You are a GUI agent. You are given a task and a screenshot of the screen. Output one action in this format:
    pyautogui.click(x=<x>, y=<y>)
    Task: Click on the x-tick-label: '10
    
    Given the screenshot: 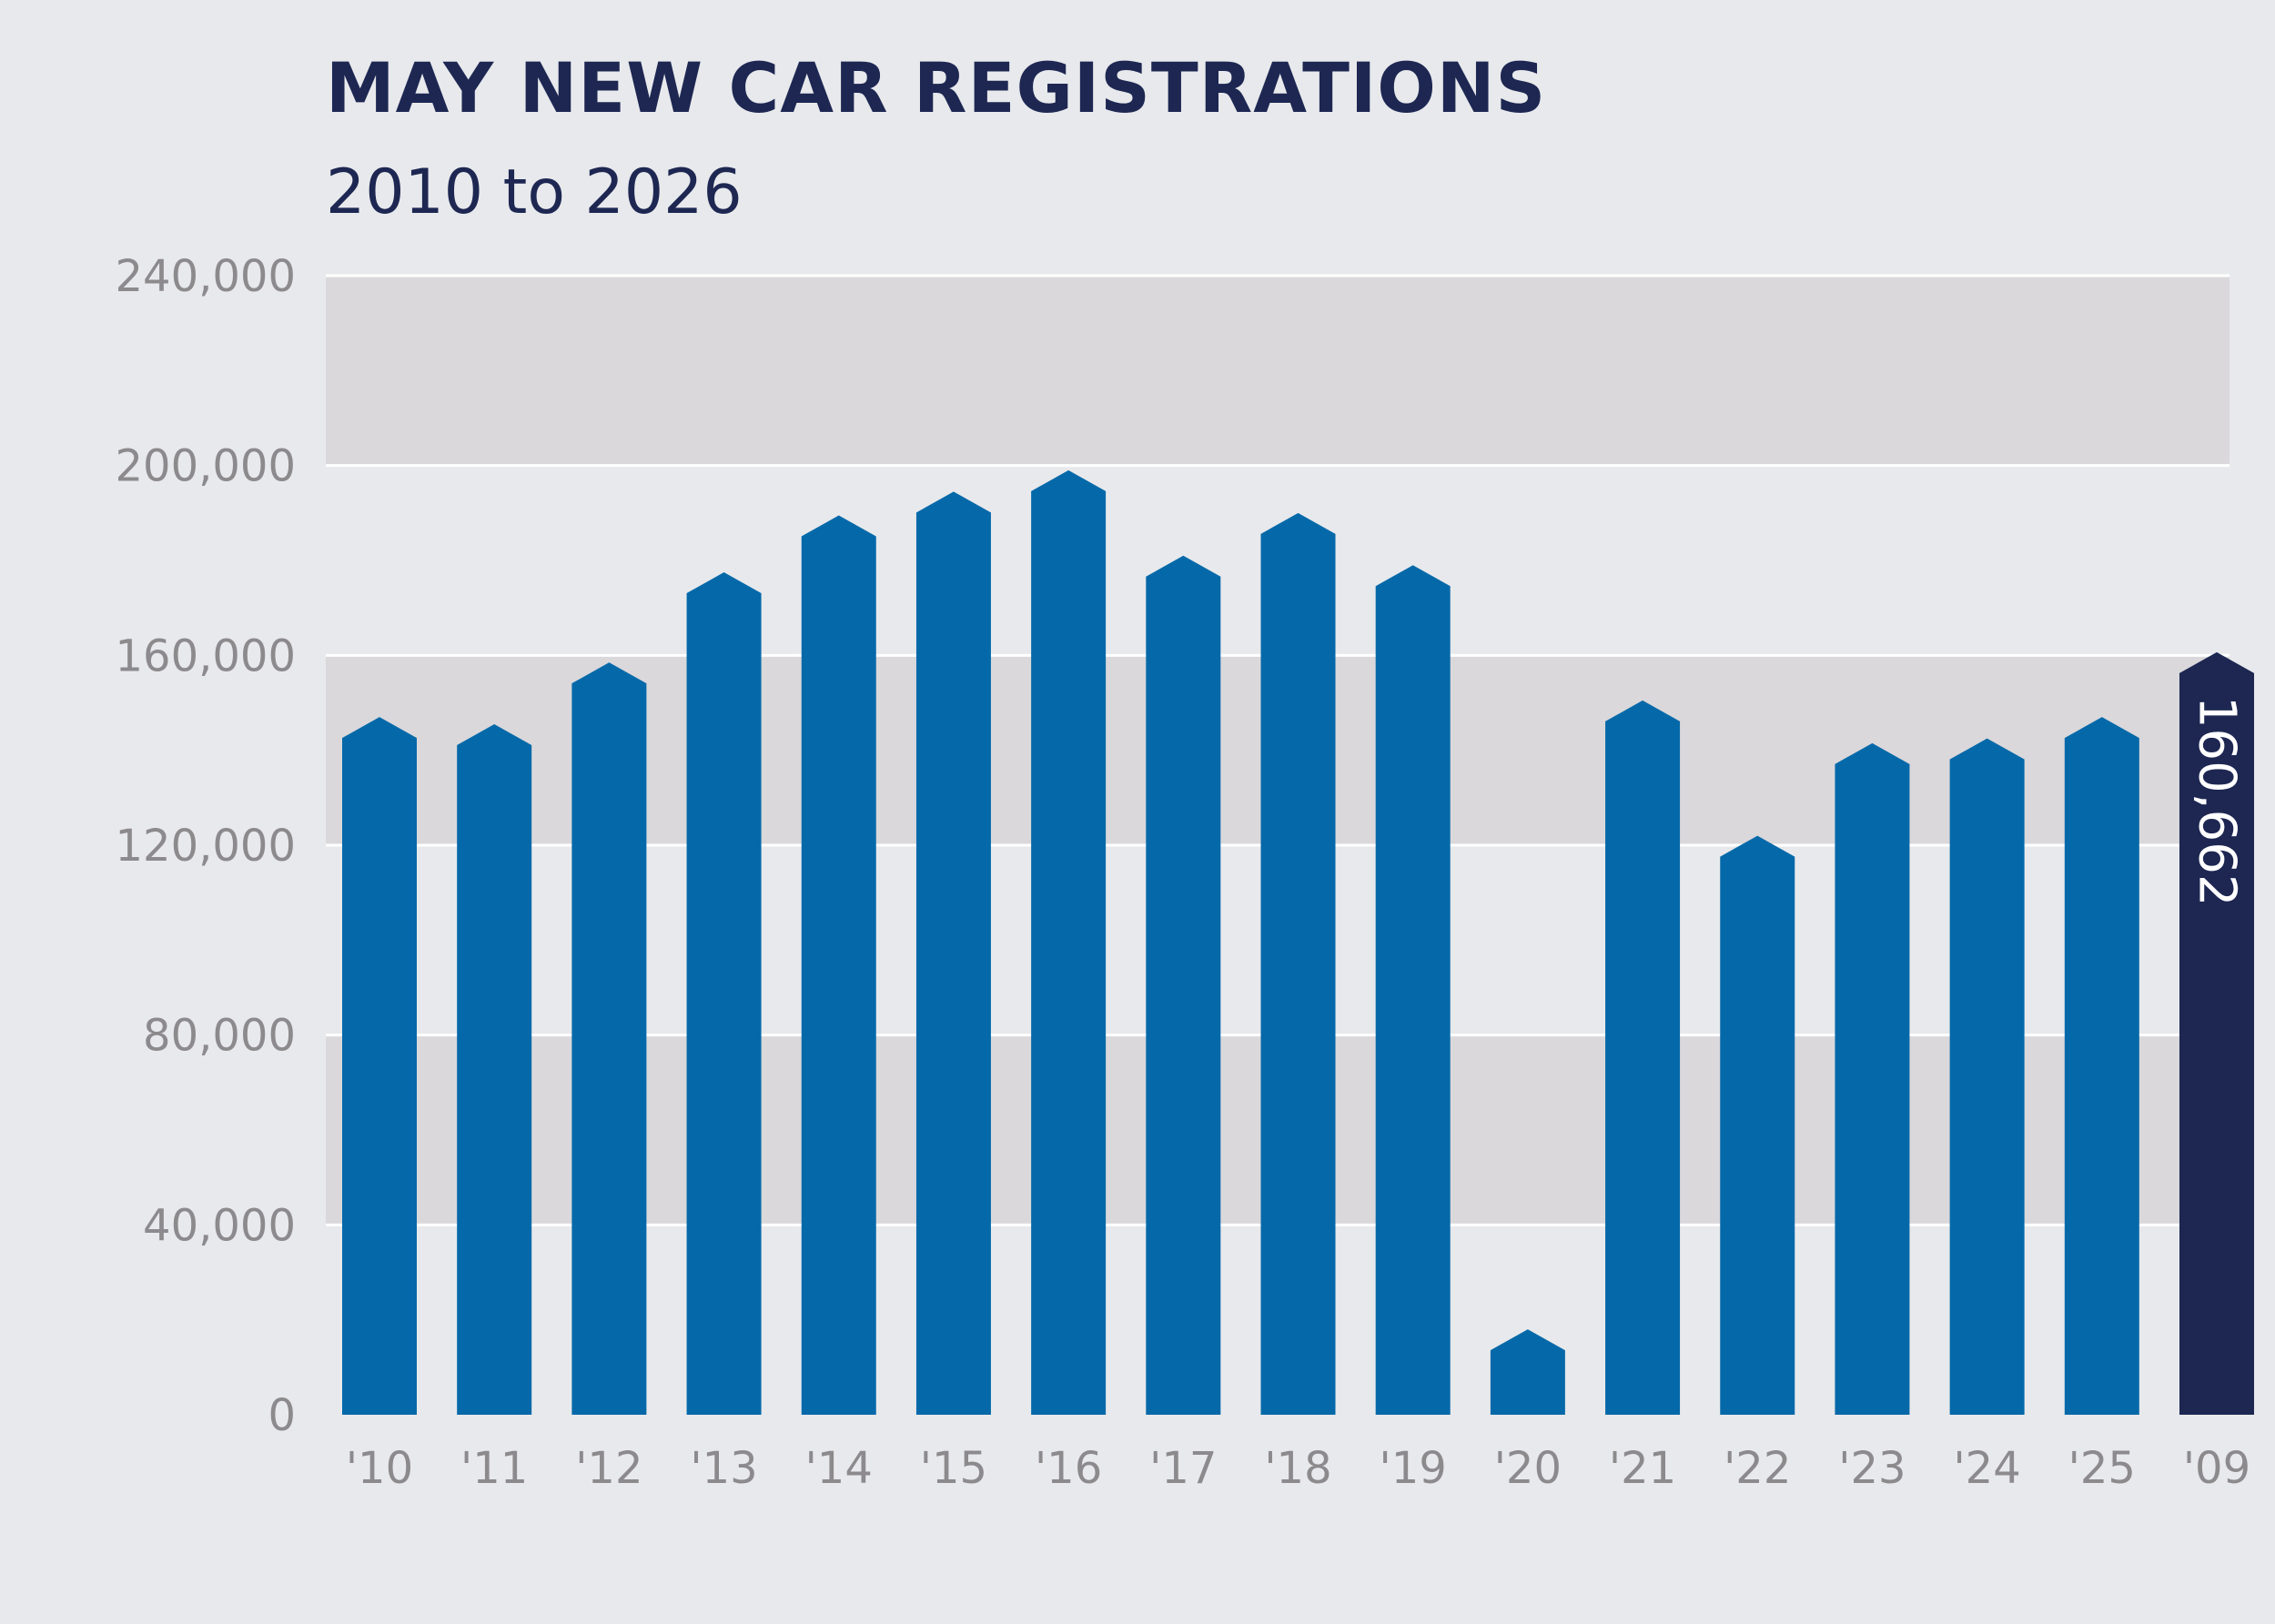 What is the action you would take?
    pyautogui.click(x=380, y=1468)
    